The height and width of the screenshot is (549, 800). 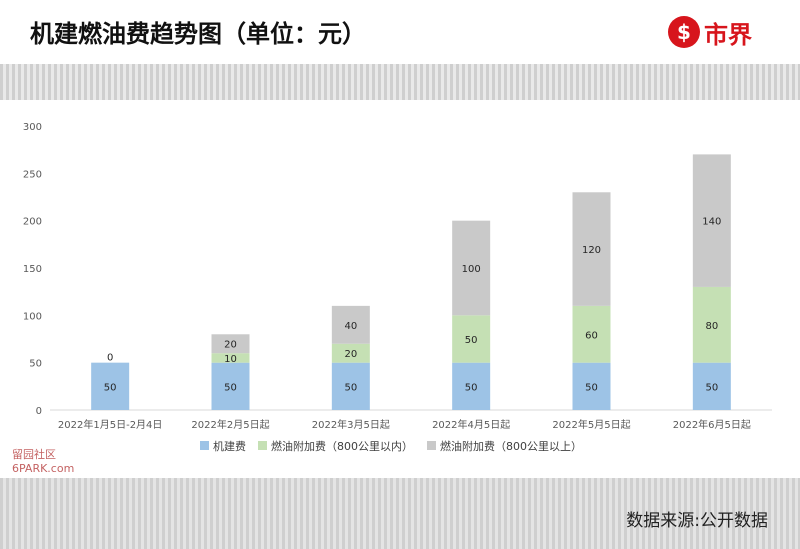 What do you see at coordinates (43, 468) in the screenshot?
I see `watermark-line-2: 6PARK.com` at bounding box center [43, 468].